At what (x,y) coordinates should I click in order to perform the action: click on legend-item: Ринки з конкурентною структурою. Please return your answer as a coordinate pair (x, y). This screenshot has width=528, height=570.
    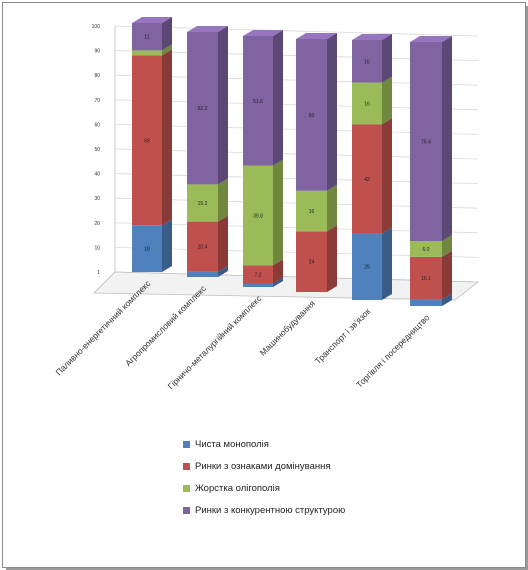
    Looking at the image, I should click on (303, 510).